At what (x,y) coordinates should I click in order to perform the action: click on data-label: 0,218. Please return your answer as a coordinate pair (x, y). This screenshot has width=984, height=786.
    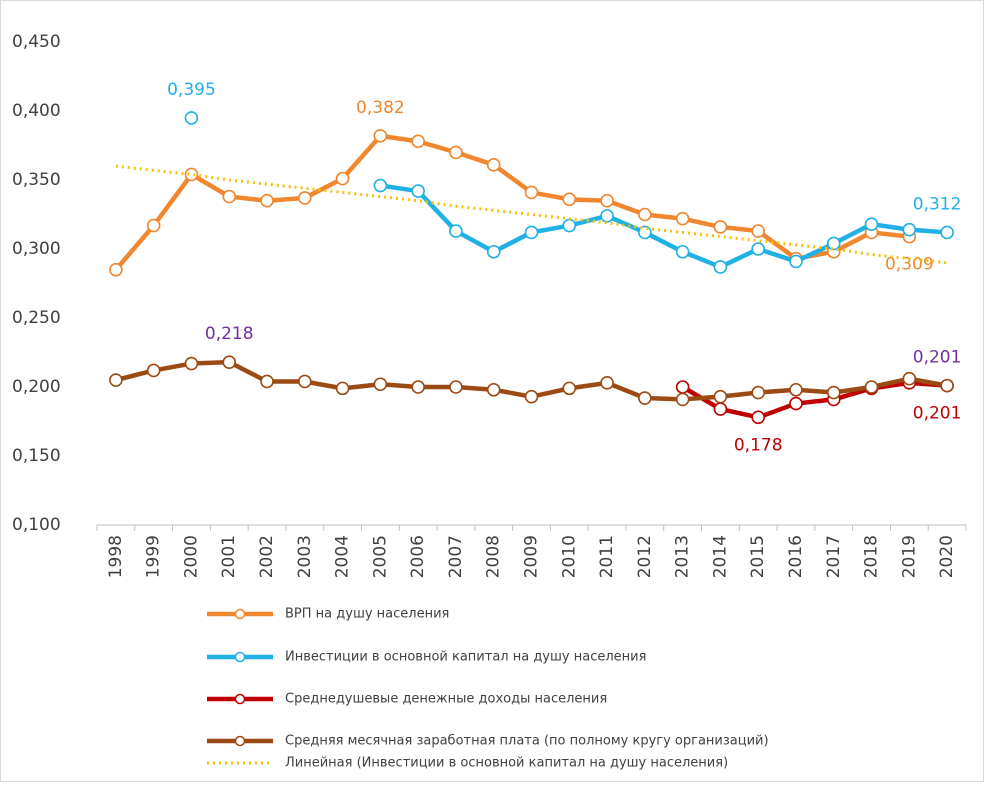
    Looking at the image, I should click on (229, 334).